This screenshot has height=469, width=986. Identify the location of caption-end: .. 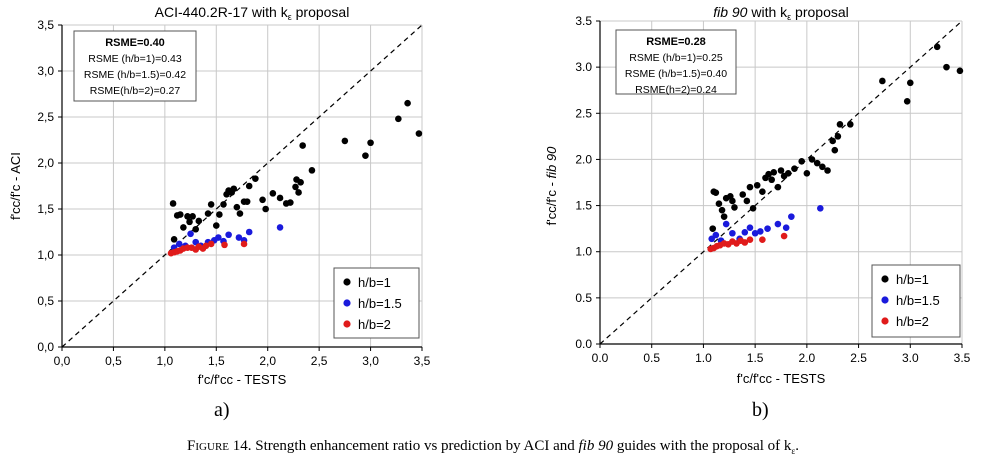
(797, 446).